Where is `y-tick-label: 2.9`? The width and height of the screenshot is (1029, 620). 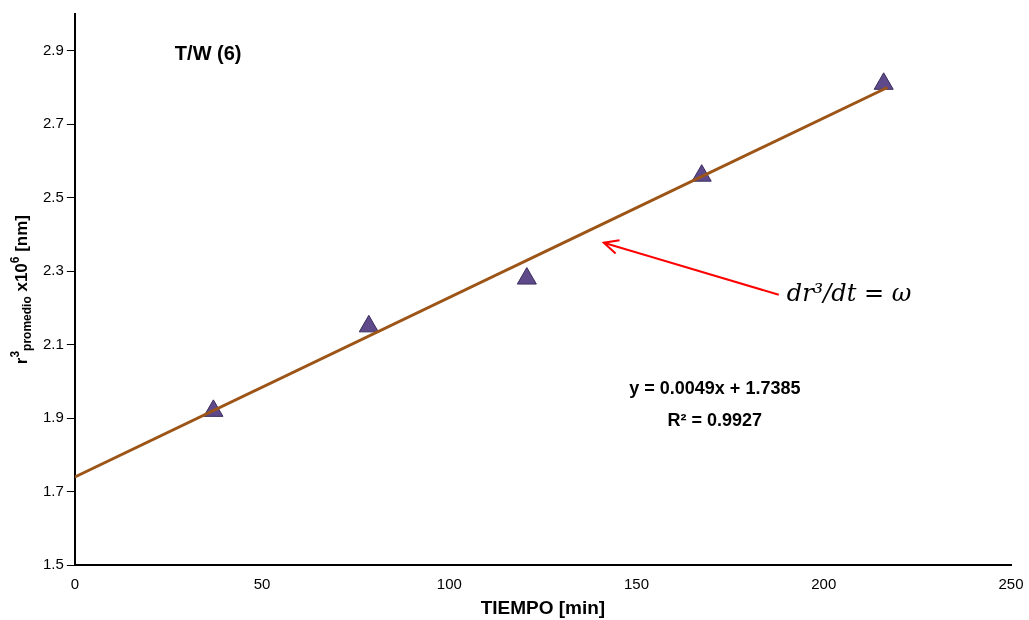
y-tick-label: 2.9 is located at coordinates (53, 49).